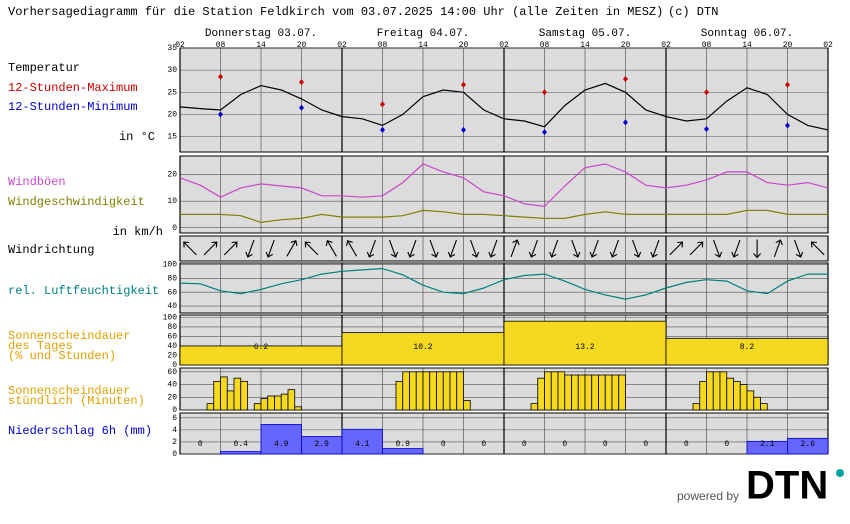 Image resolution: width=850 pixels, height=524 pixels. What do you see at coordinates (172, 346) in the screenshot?
I see `y-tick-label: 40` at bounding box center [172, 346].